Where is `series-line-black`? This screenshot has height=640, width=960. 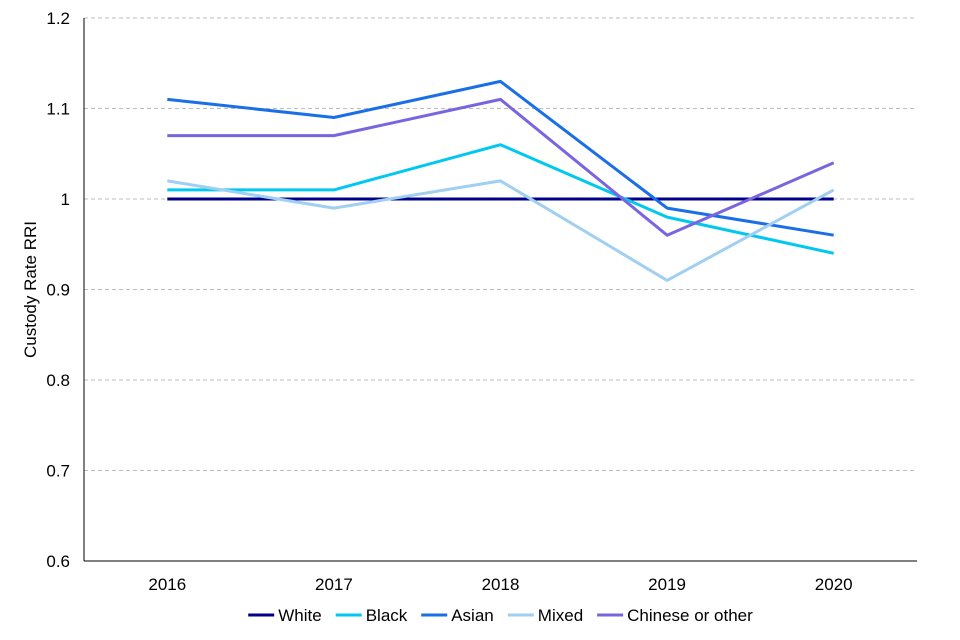 series-line-black is located at coordinates (501, 199).